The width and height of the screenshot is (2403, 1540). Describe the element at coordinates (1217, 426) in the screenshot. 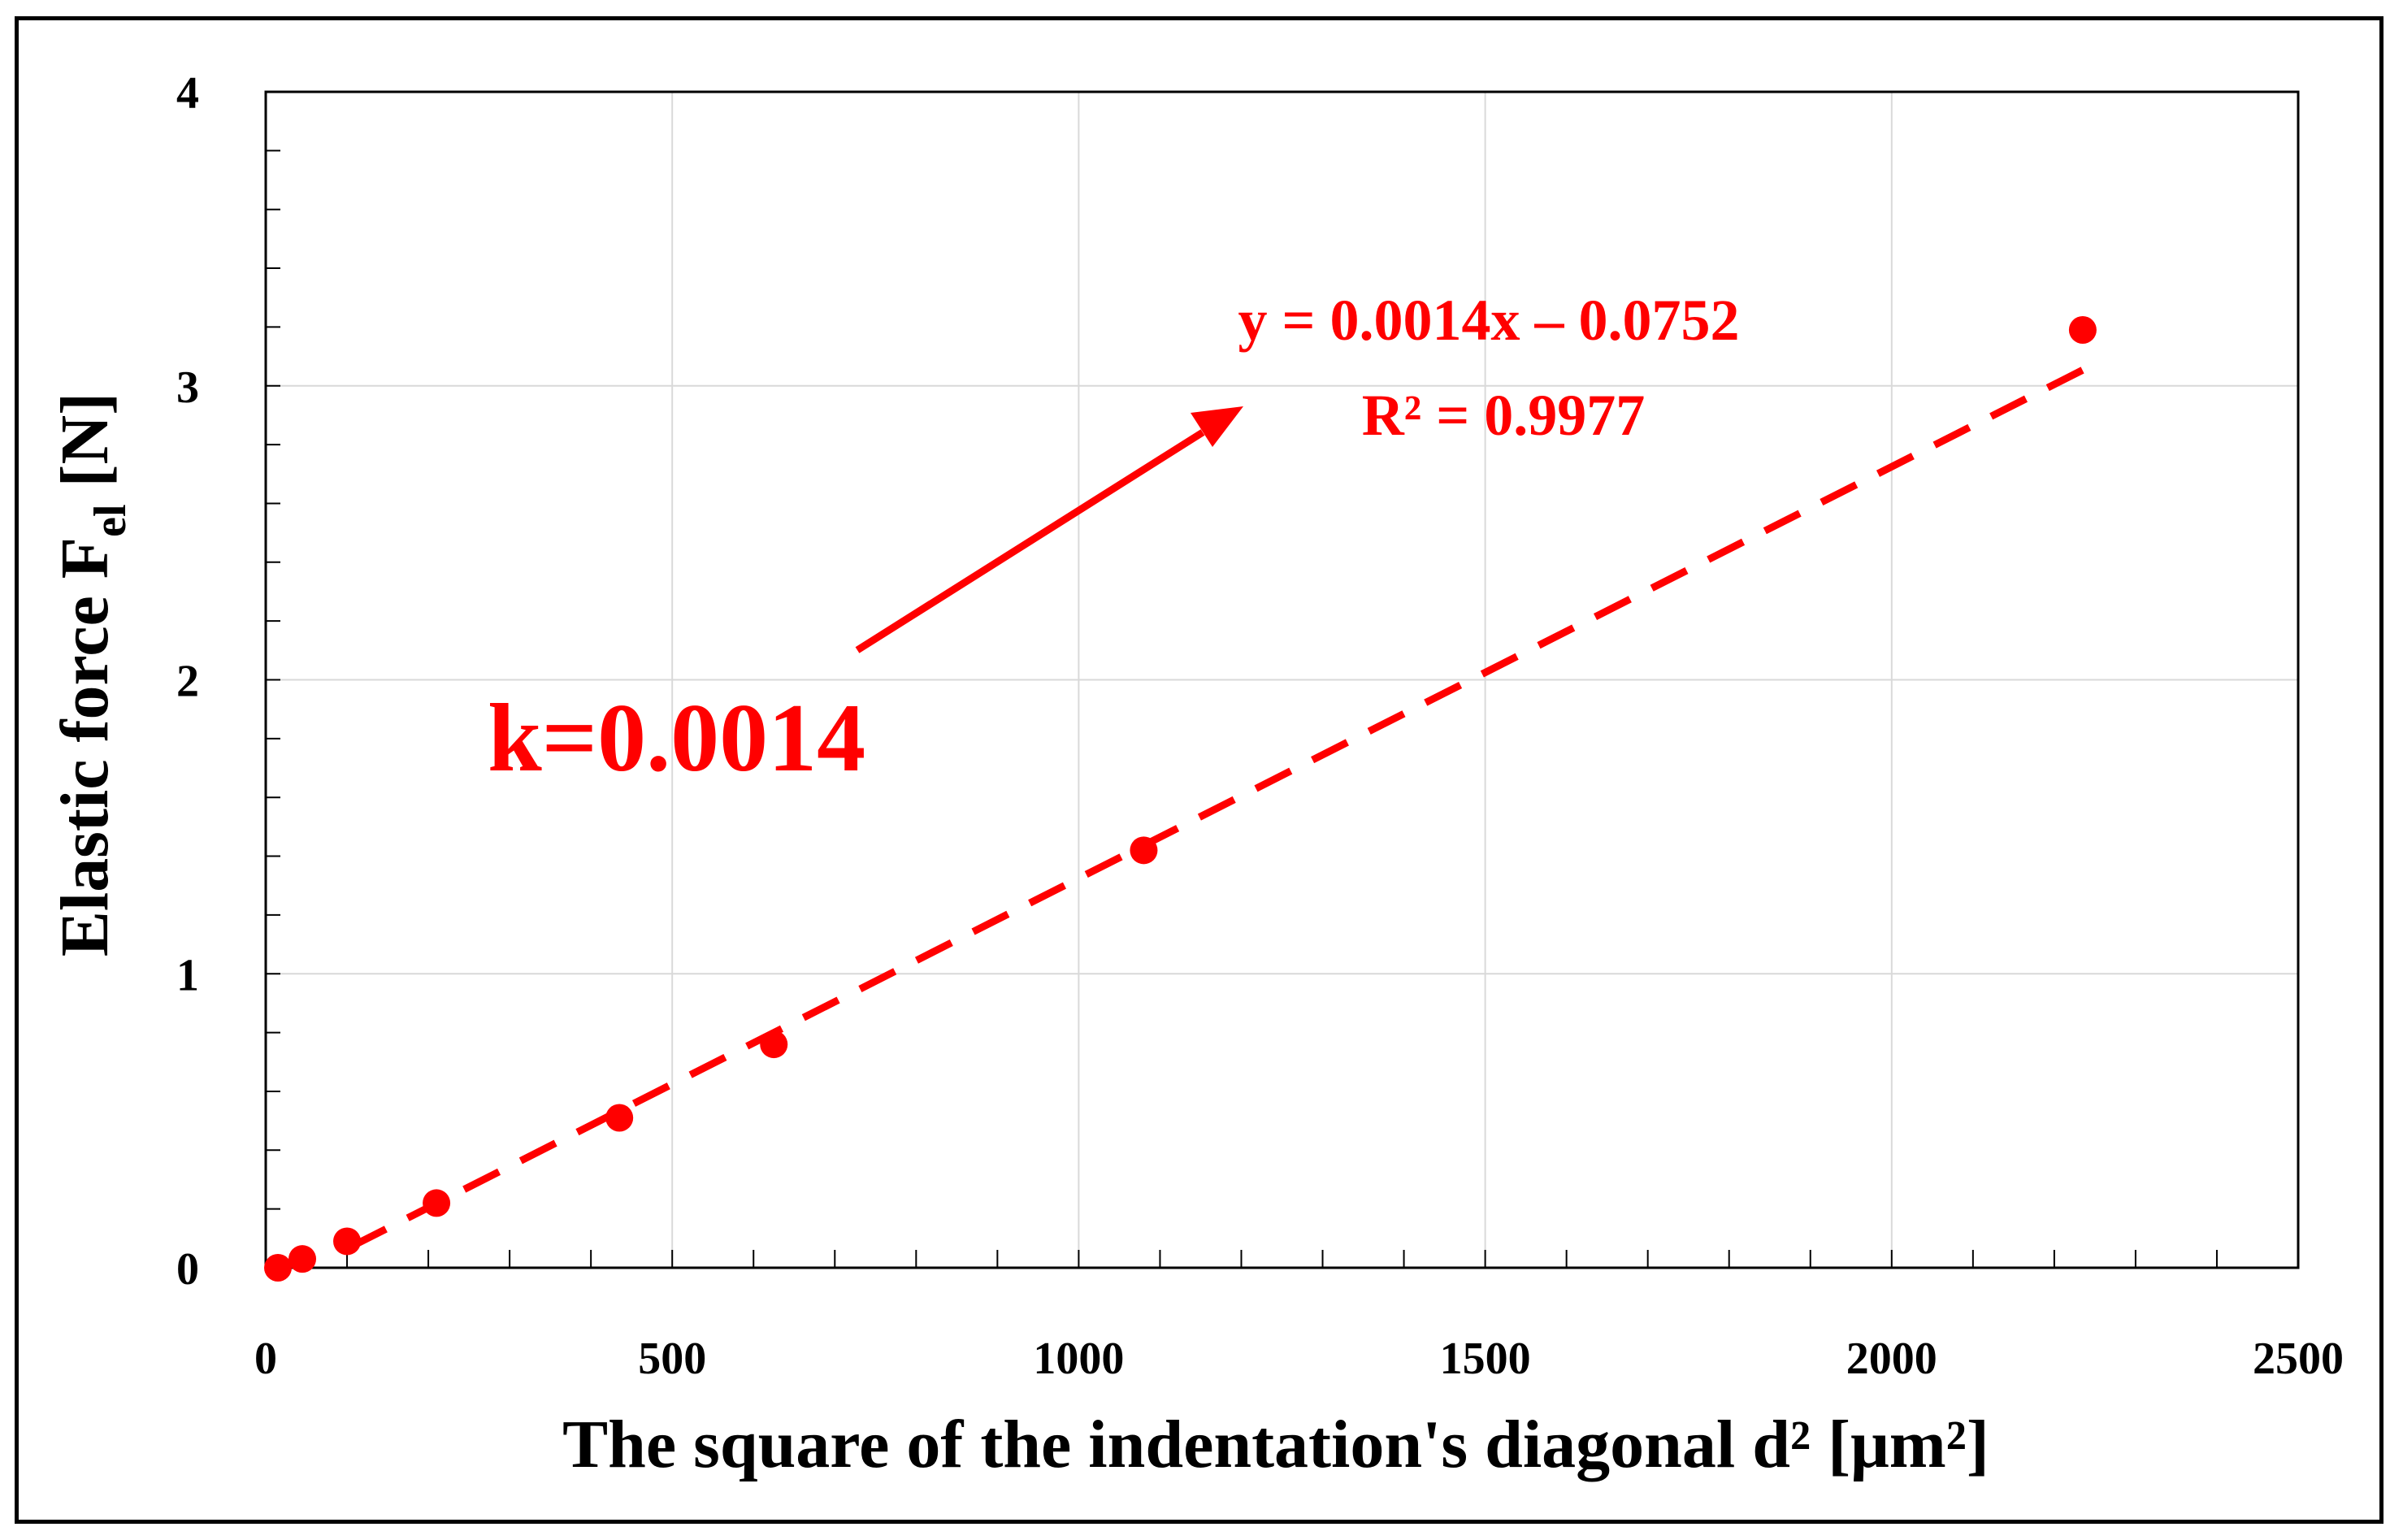

I see `annotation-arrowhead-icon` at that location.